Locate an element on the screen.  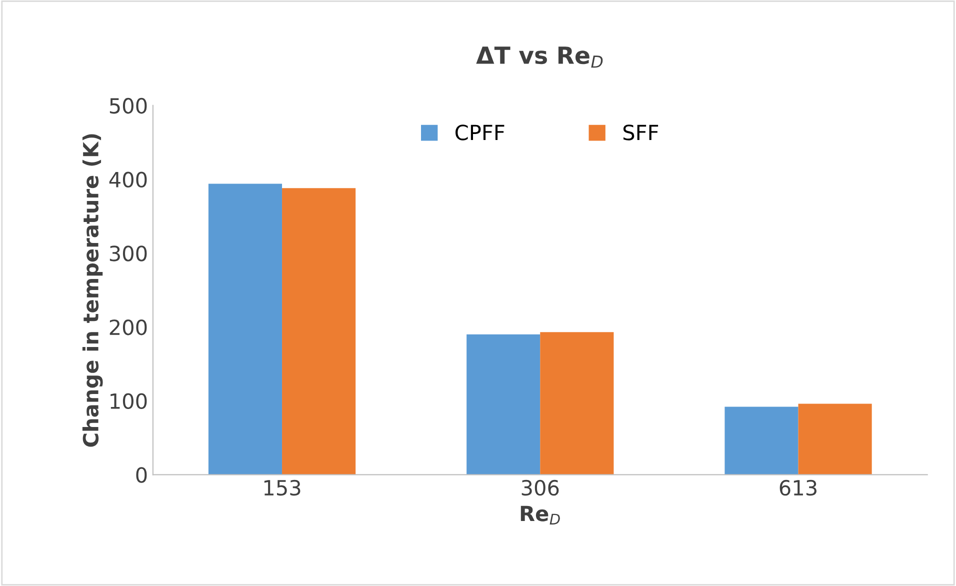
y-tick-label: 500 is located at coordinates (128, 106).